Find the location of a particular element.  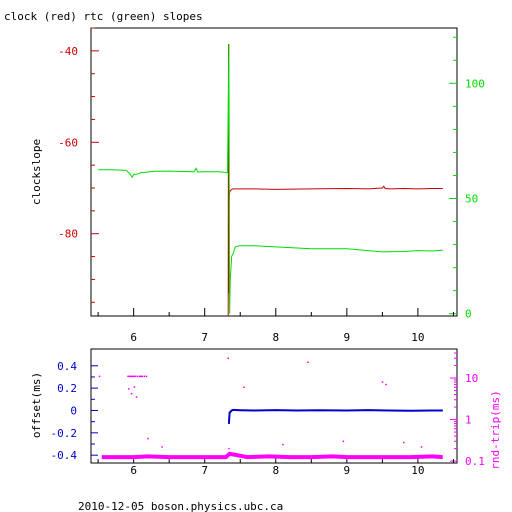

rnd-trip-tick-label: 10 is located at coordinates (471, 378).